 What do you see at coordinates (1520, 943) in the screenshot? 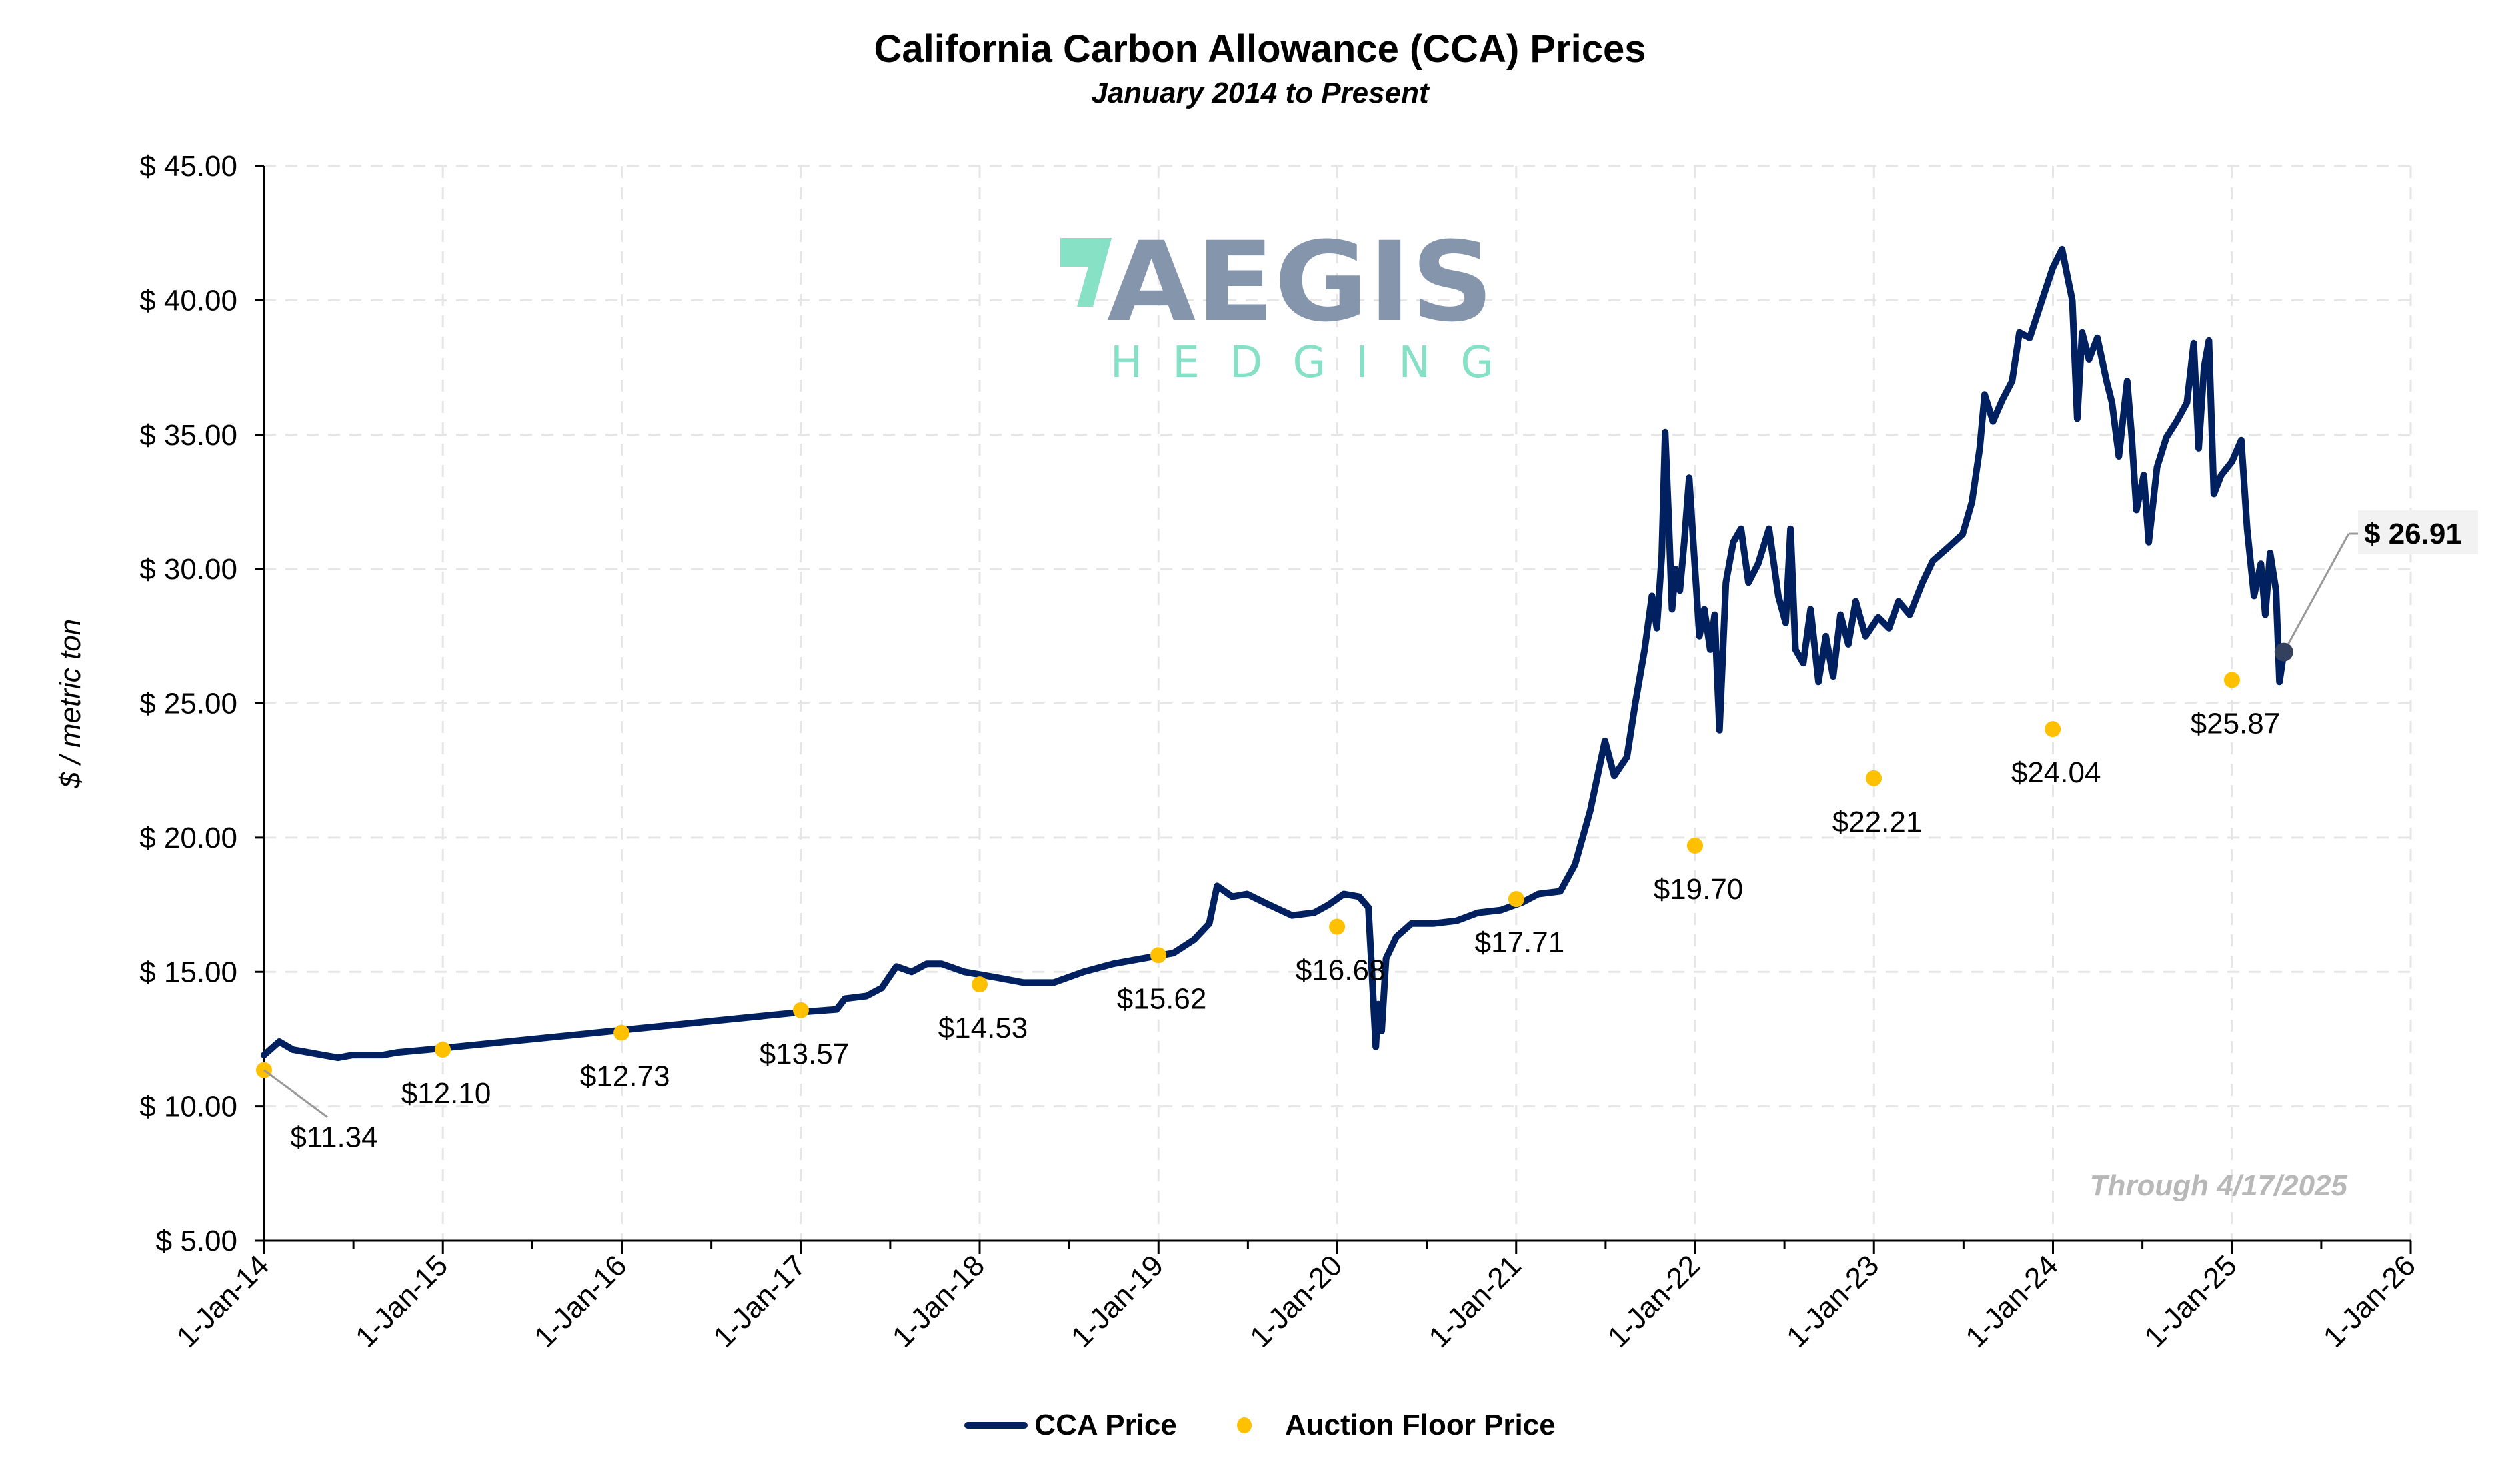
I see `auction-floor-label: $17.71` at bounding box center [1520, 943].